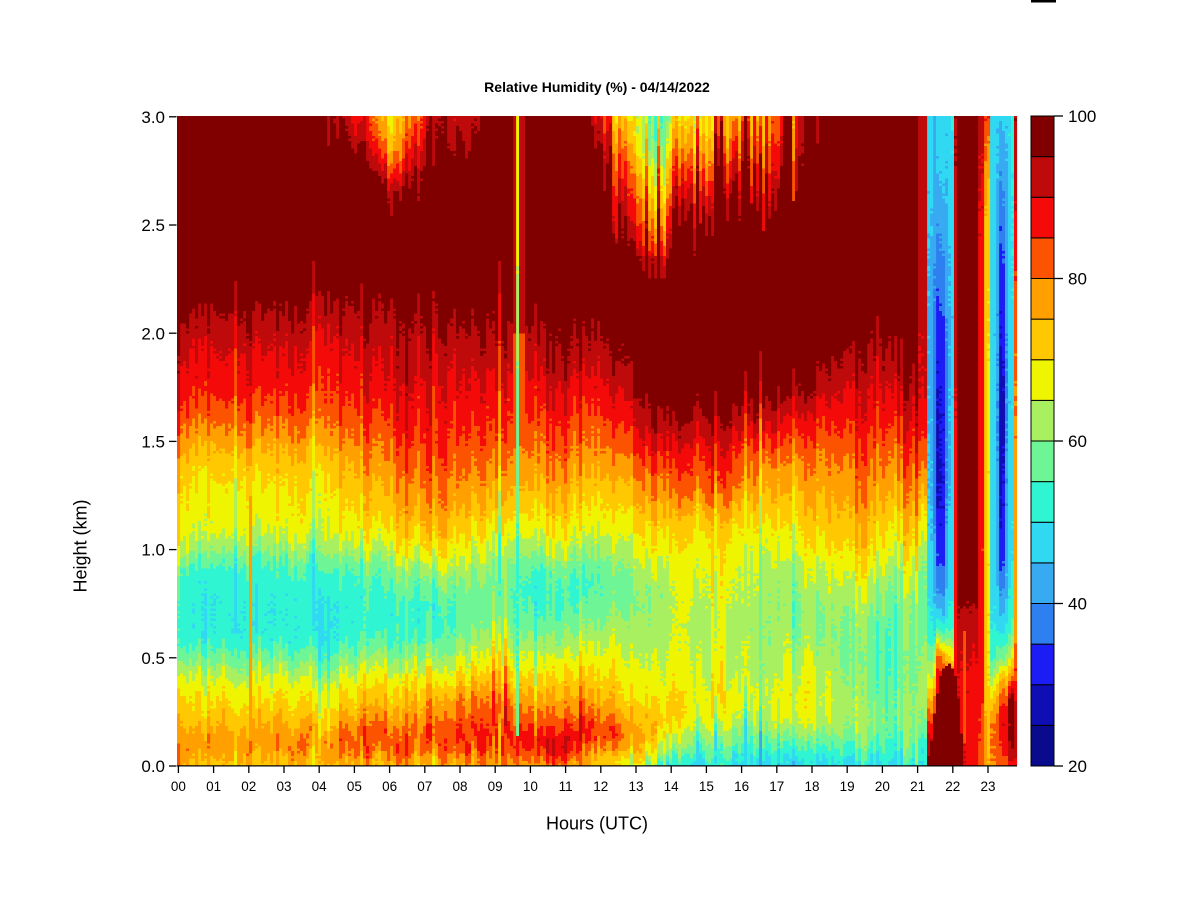  What do you see at coordinates (1077, 604) in the screenshot?
I see `svg-text: 40` at bounding box center [1077, 604].